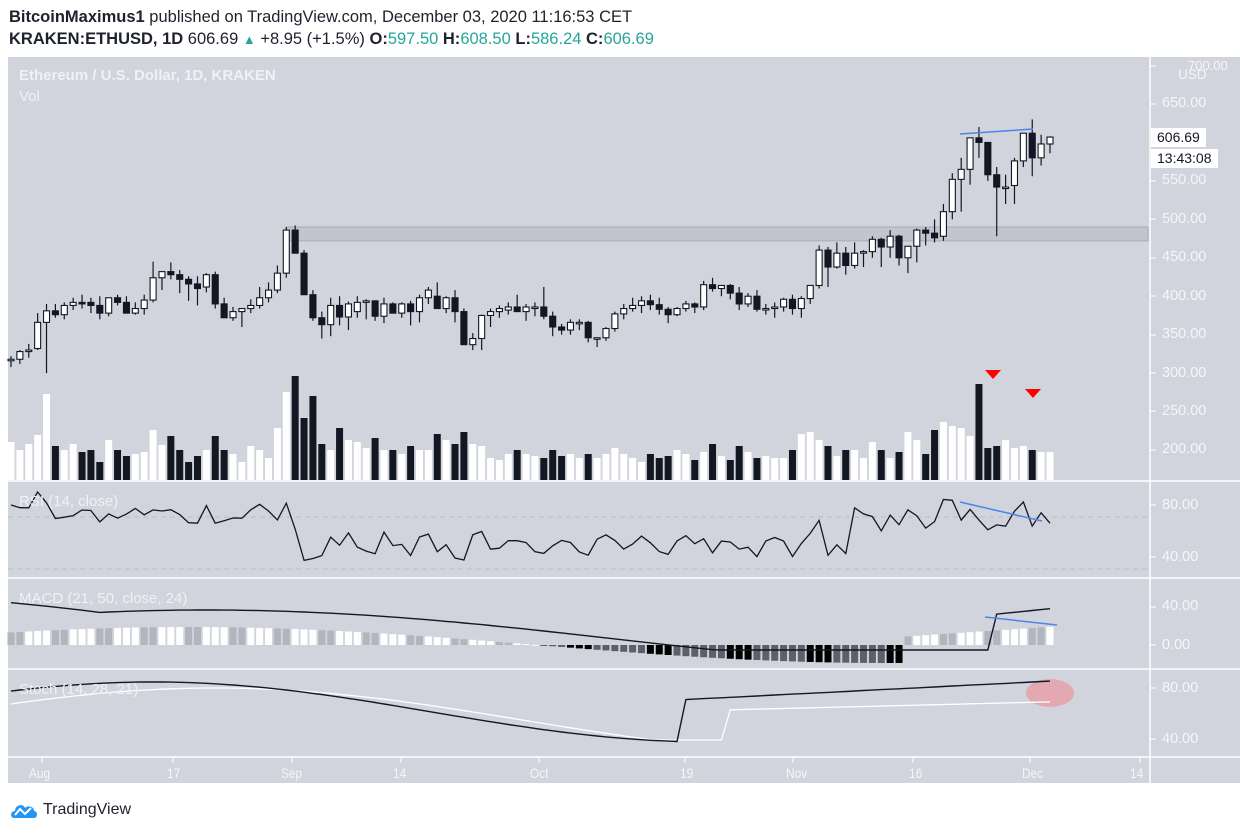 This screenshot has width=1240, height=835. What do you see at coordinates (378, 39) in the screenshot?
I see `open-label: O:` at bounding box center [378, 39].